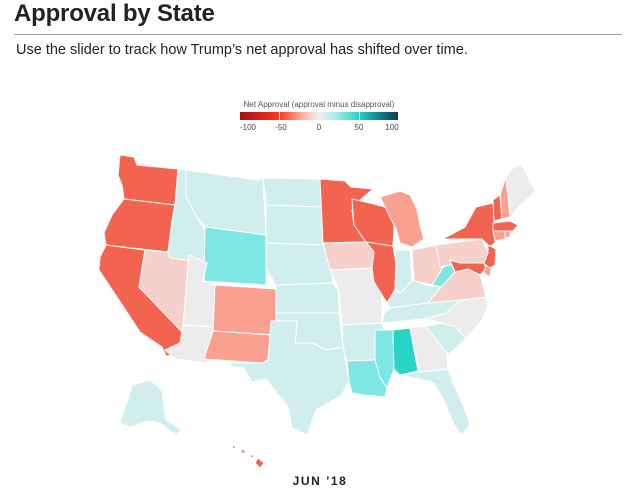 The width and height of the screenshot is (640, 491). What do you see at coordinates (348, 256) in the screenshot?
I see `state-ia` at bounding box center [348, 256].